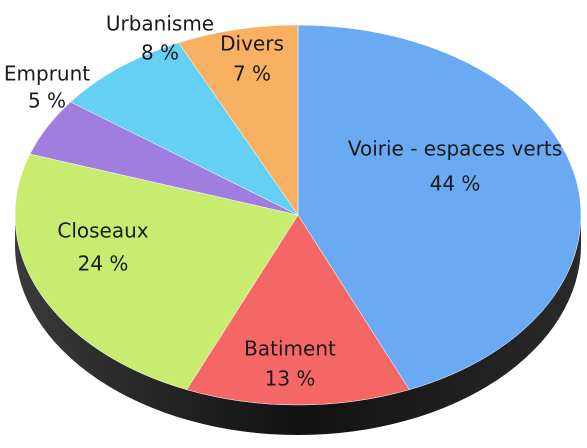 This screenshot has height=448, width=587. Describe the element at coordinates (47, 101) in the screenshot. I see `slice-value: 5 %` at that location.